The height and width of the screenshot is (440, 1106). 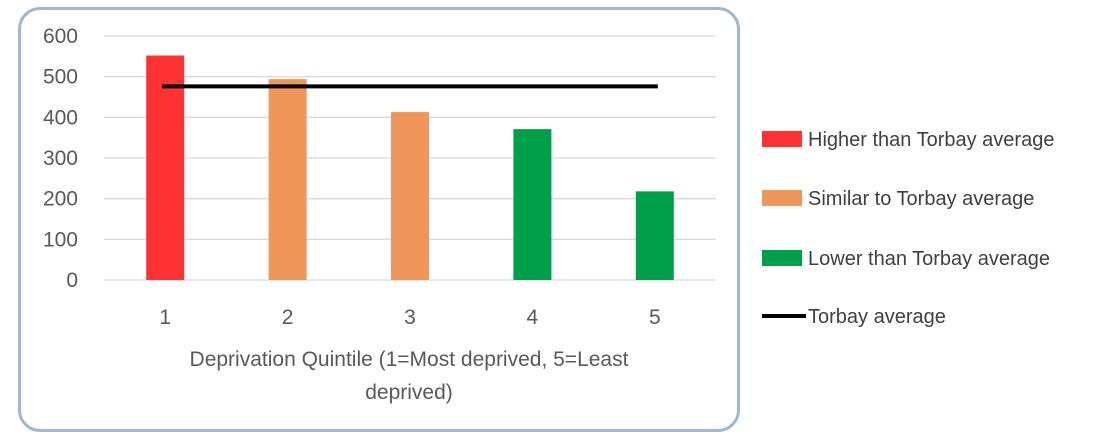 What do you see at coordinates (72, 280) in the screenshot?
I see `y-tick-label: 0` at bounding box center [72, 280].